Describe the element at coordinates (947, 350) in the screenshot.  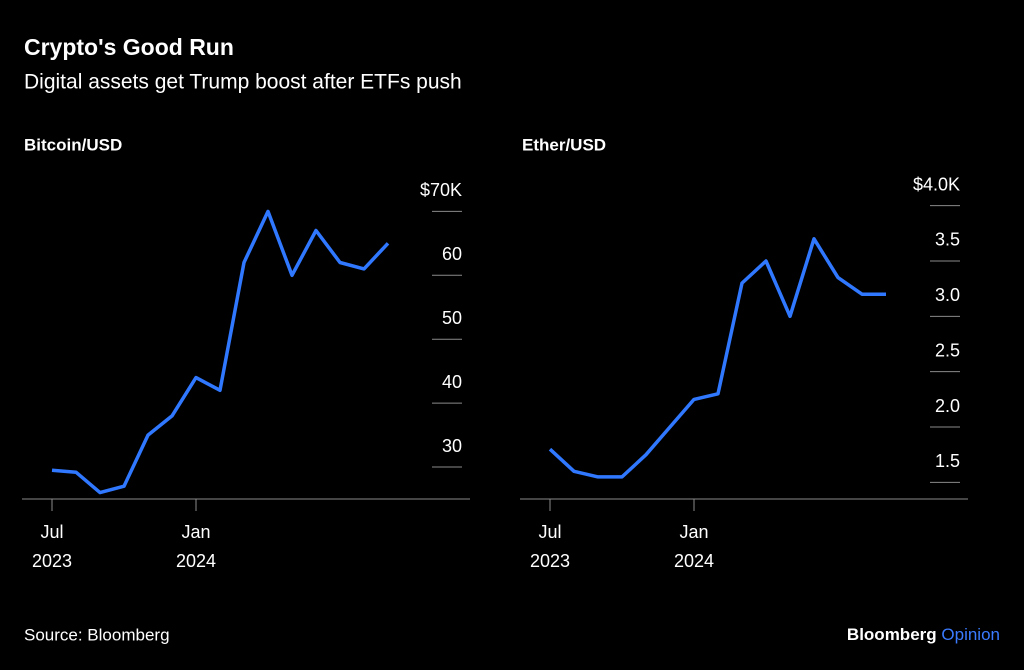
I see `y-tick-label: 2.5` at that location.